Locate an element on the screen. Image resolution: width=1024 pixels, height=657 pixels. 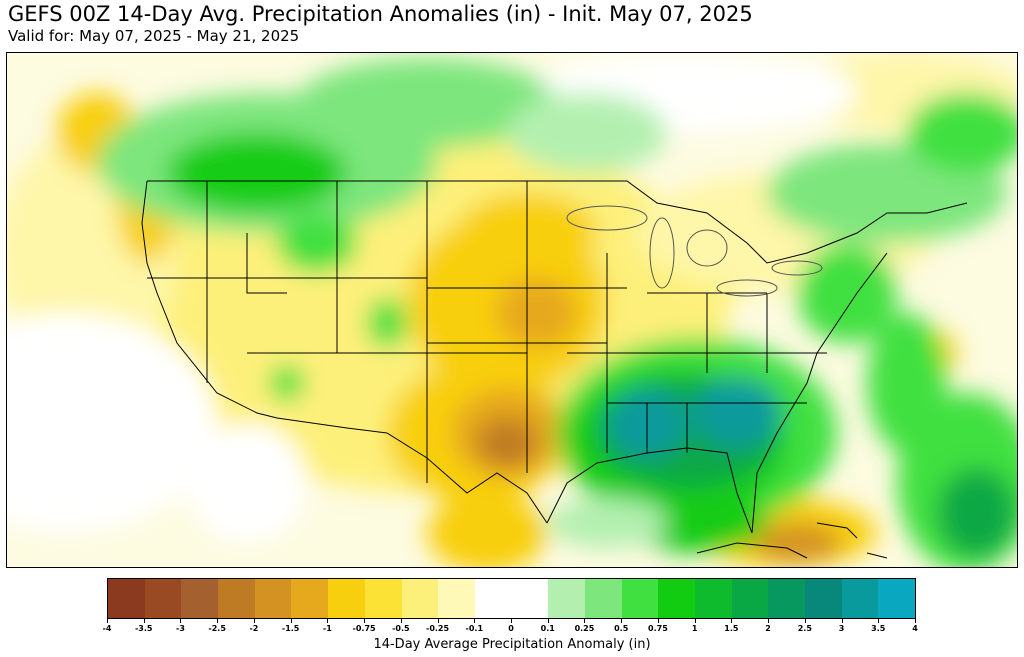
colorbar-tick-label: 3 is located at coordinates (841, 628).